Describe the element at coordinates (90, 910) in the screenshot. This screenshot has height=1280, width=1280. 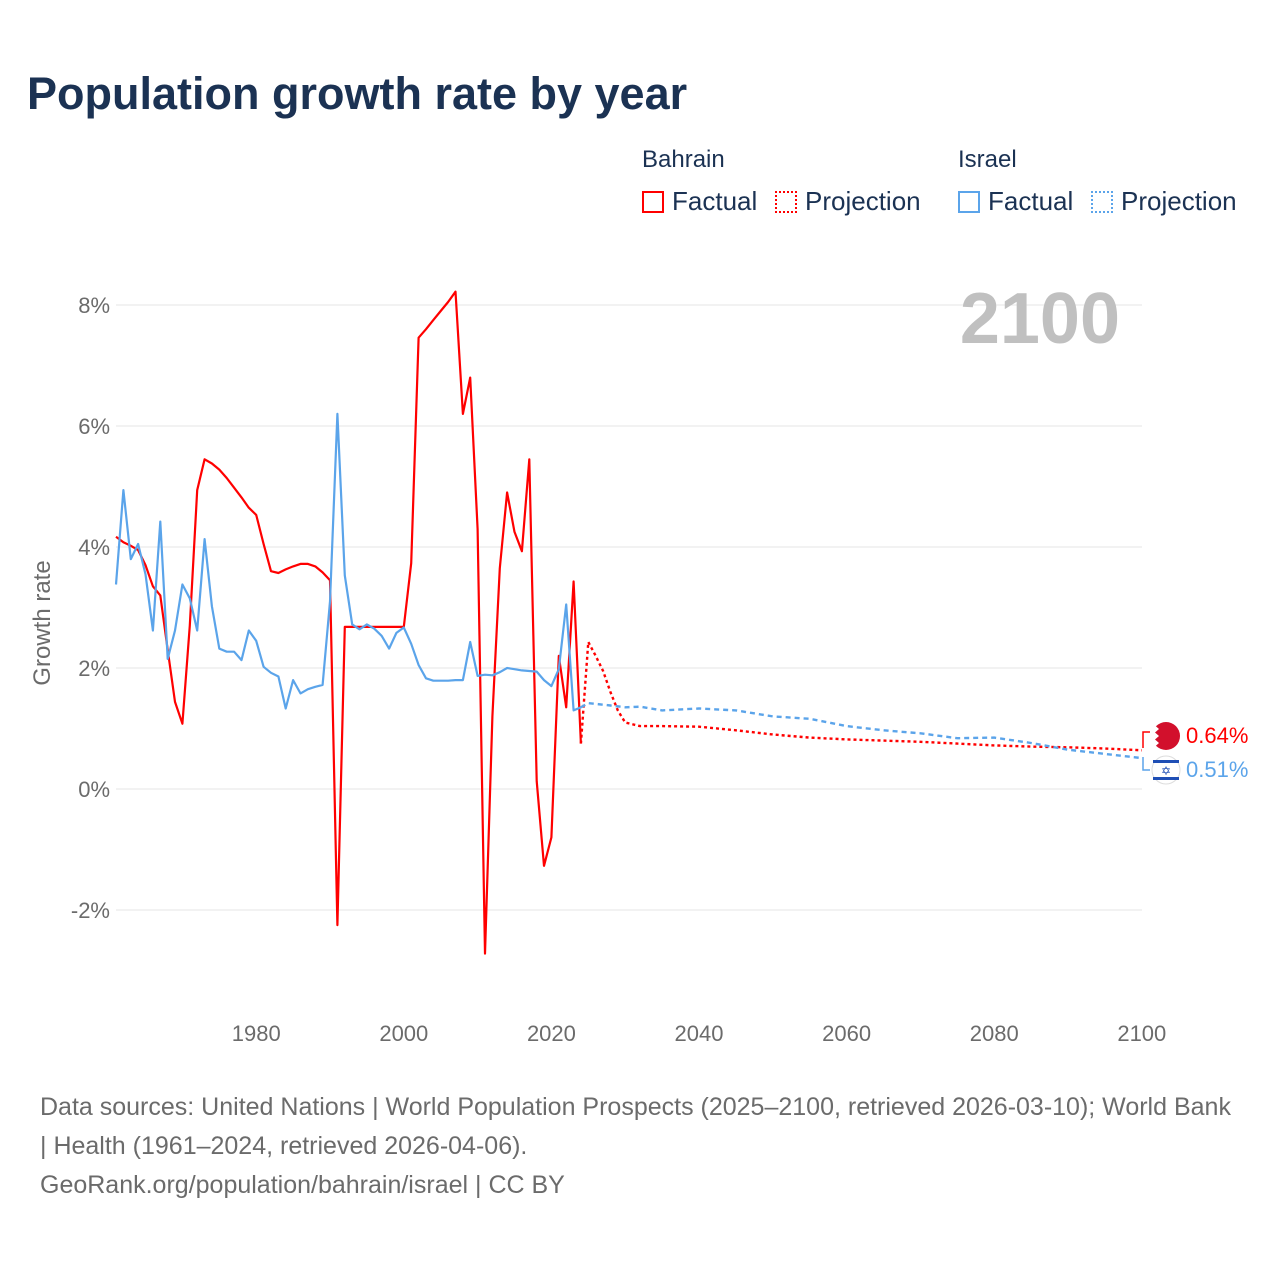
I see `y-tick-label: -2%` at that location.